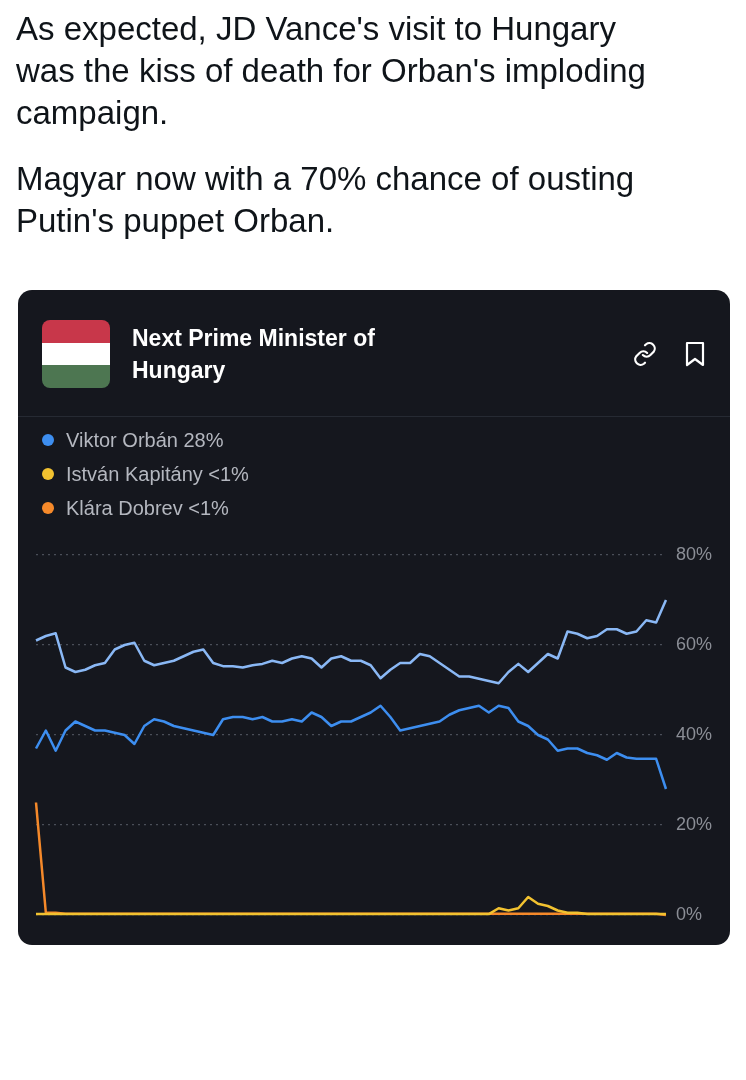 The height and width of the screenshot is (1080, 746). What do you see at coordinates (326, 200) in the screenshot?
I see `text: Magyar now with a 70% chance of ousting Putin's puppet Orban.` at bounding box center [326, 200].